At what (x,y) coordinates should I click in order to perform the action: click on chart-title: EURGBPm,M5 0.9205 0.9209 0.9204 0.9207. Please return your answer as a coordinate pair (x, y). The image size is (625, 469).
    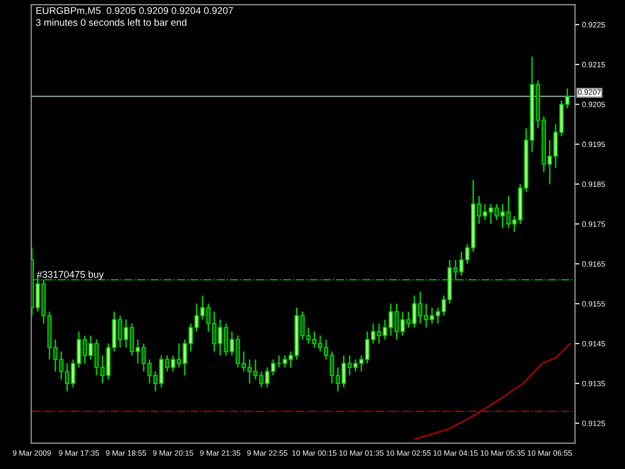
    Looking at the image, I should click on (134, 11).